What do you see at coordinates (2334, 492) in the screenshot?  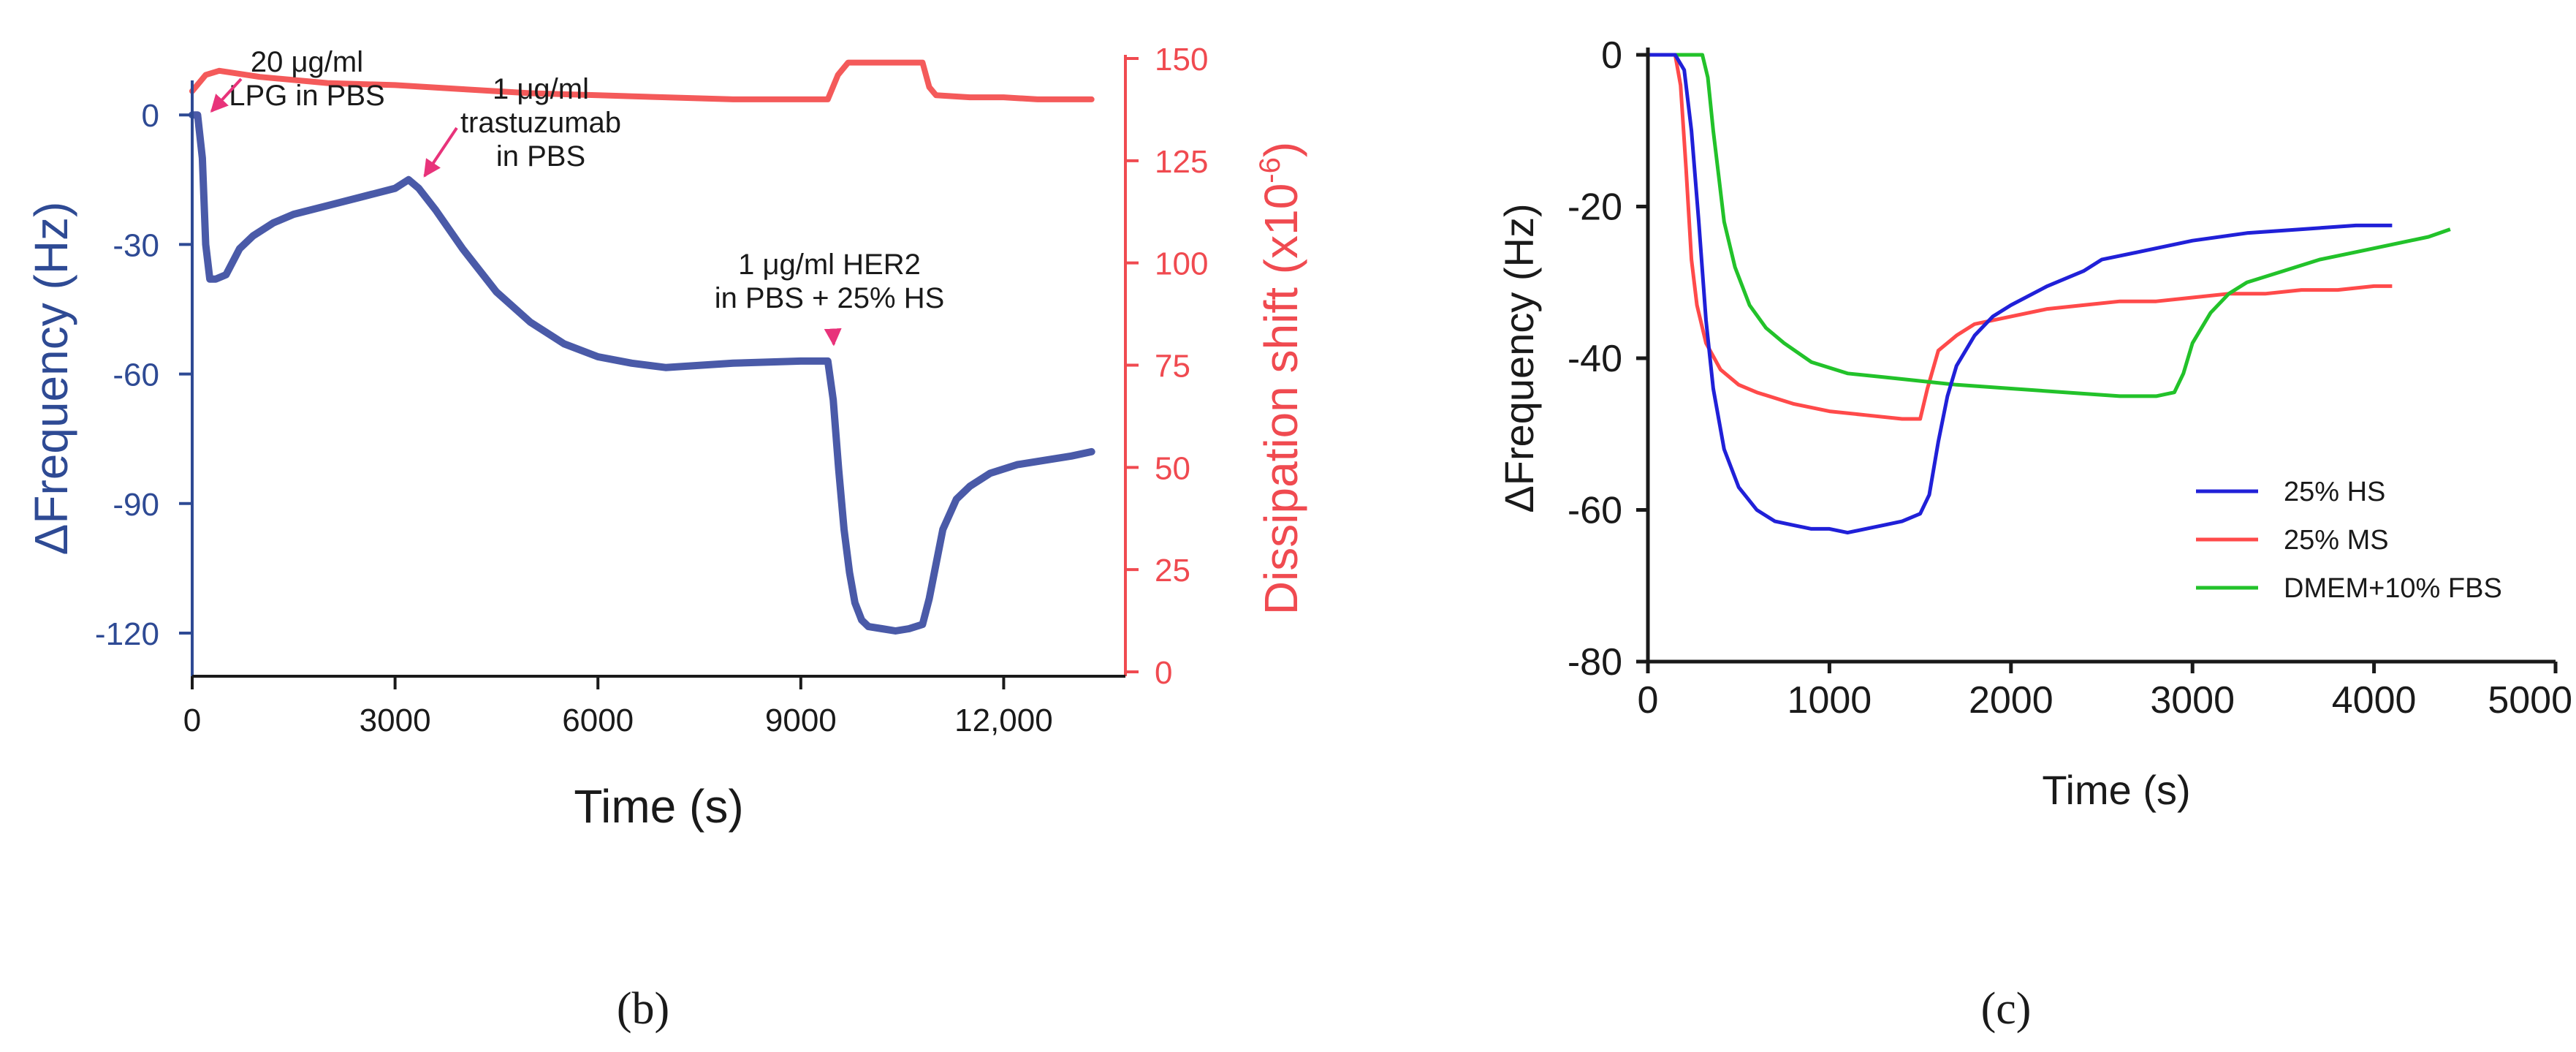 I see `c-legend-label: 25% HS` at bounding box center [2334, 492].